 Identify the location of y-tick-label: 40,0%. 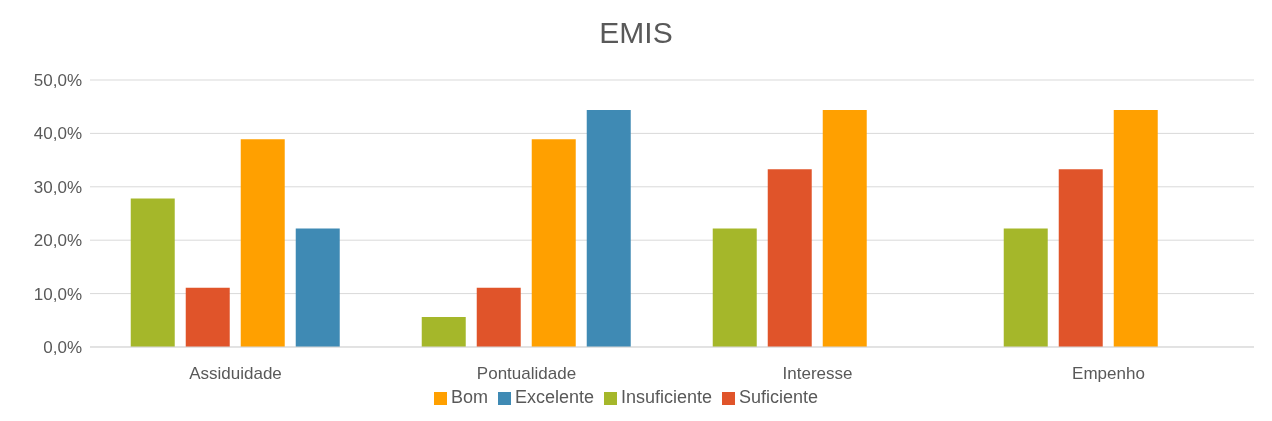
(57, 134).